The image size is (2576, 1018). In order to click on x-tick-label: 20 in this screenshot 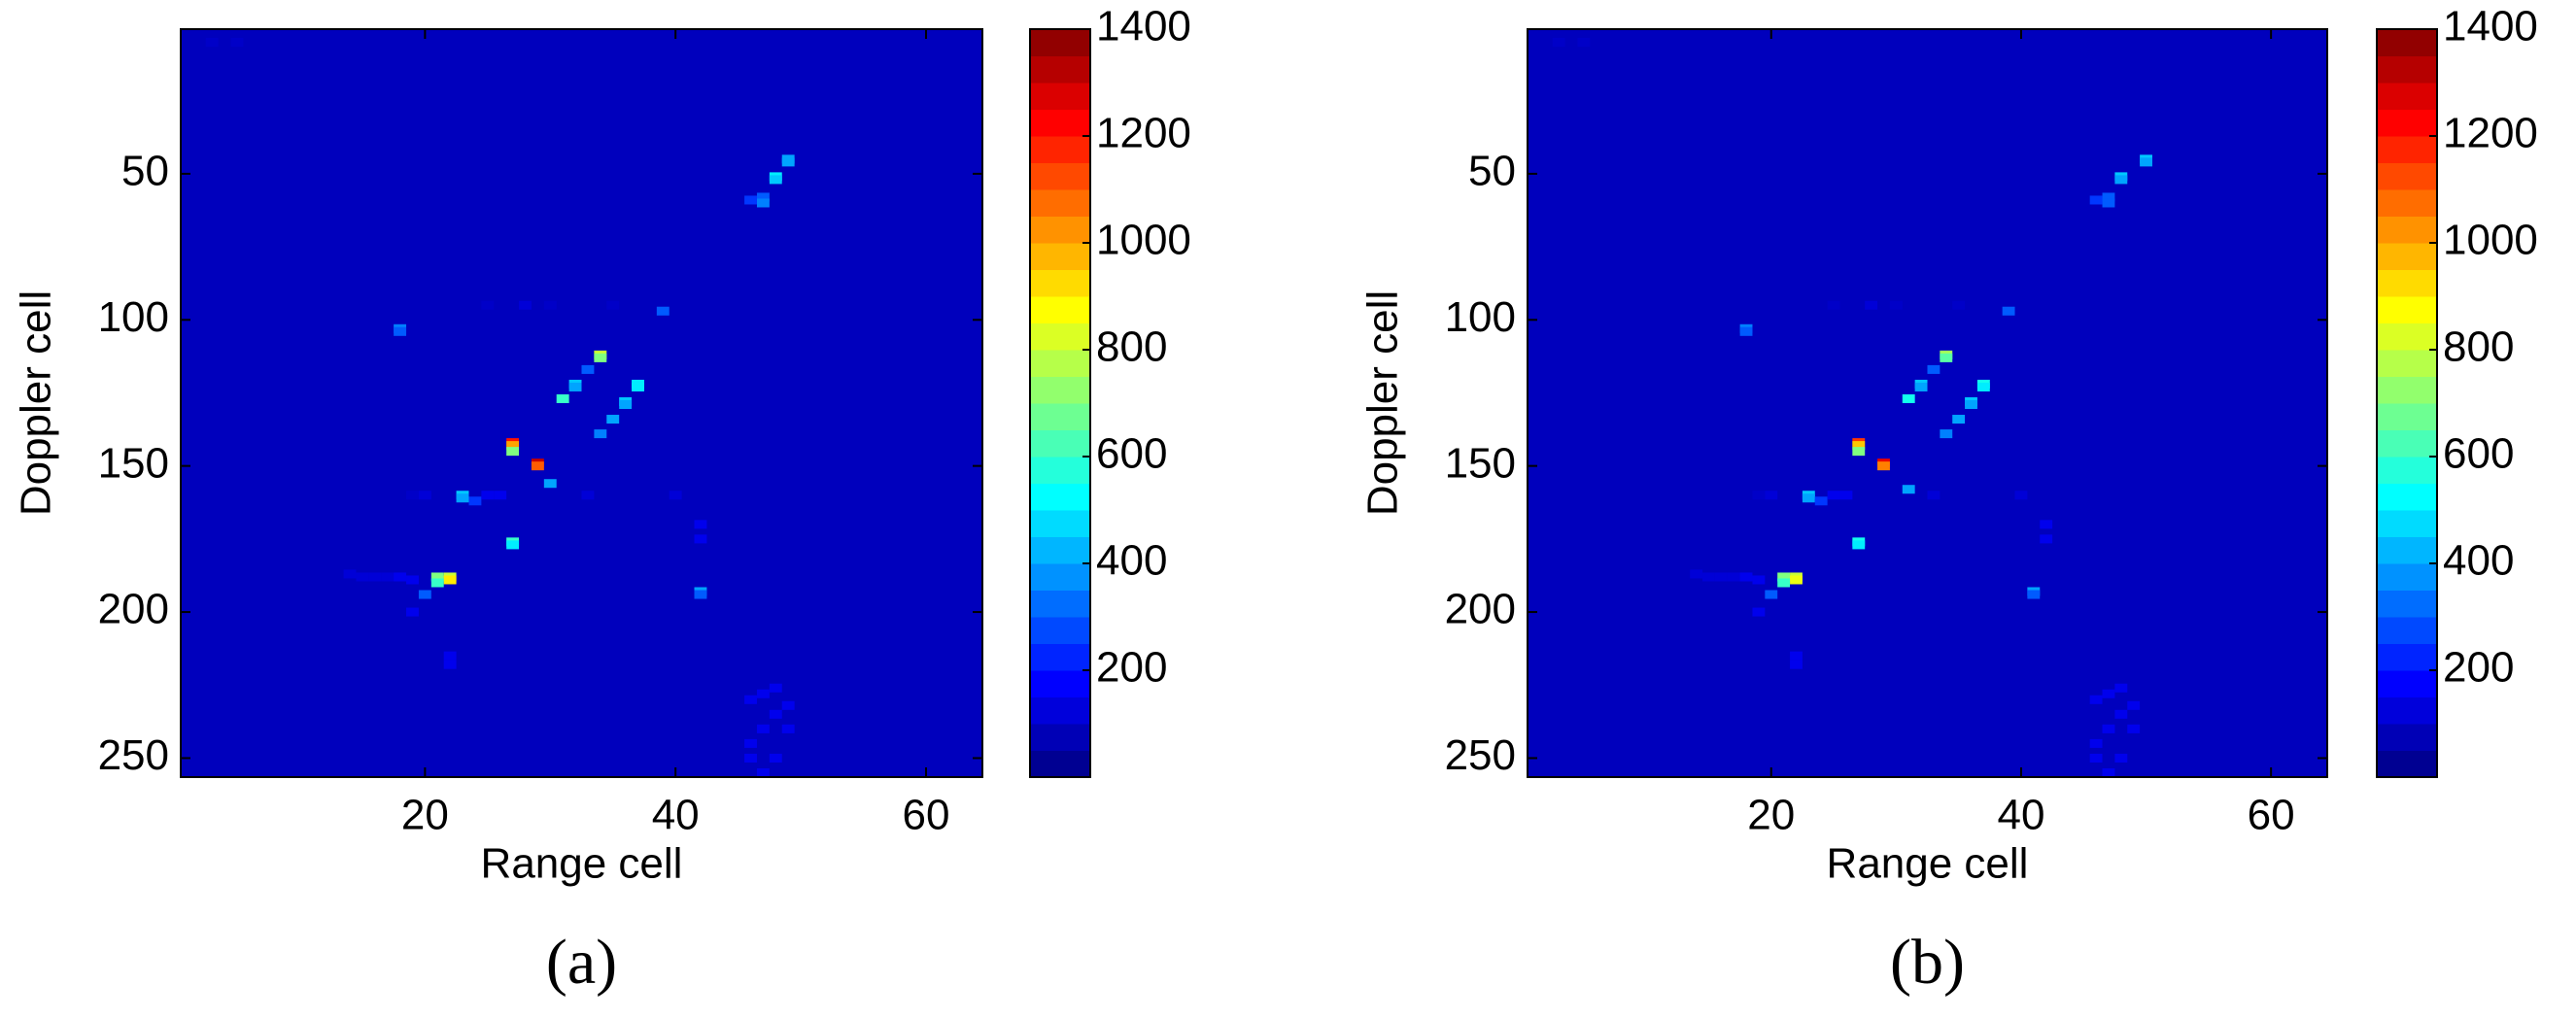, I will do `click(1771, 816)`.